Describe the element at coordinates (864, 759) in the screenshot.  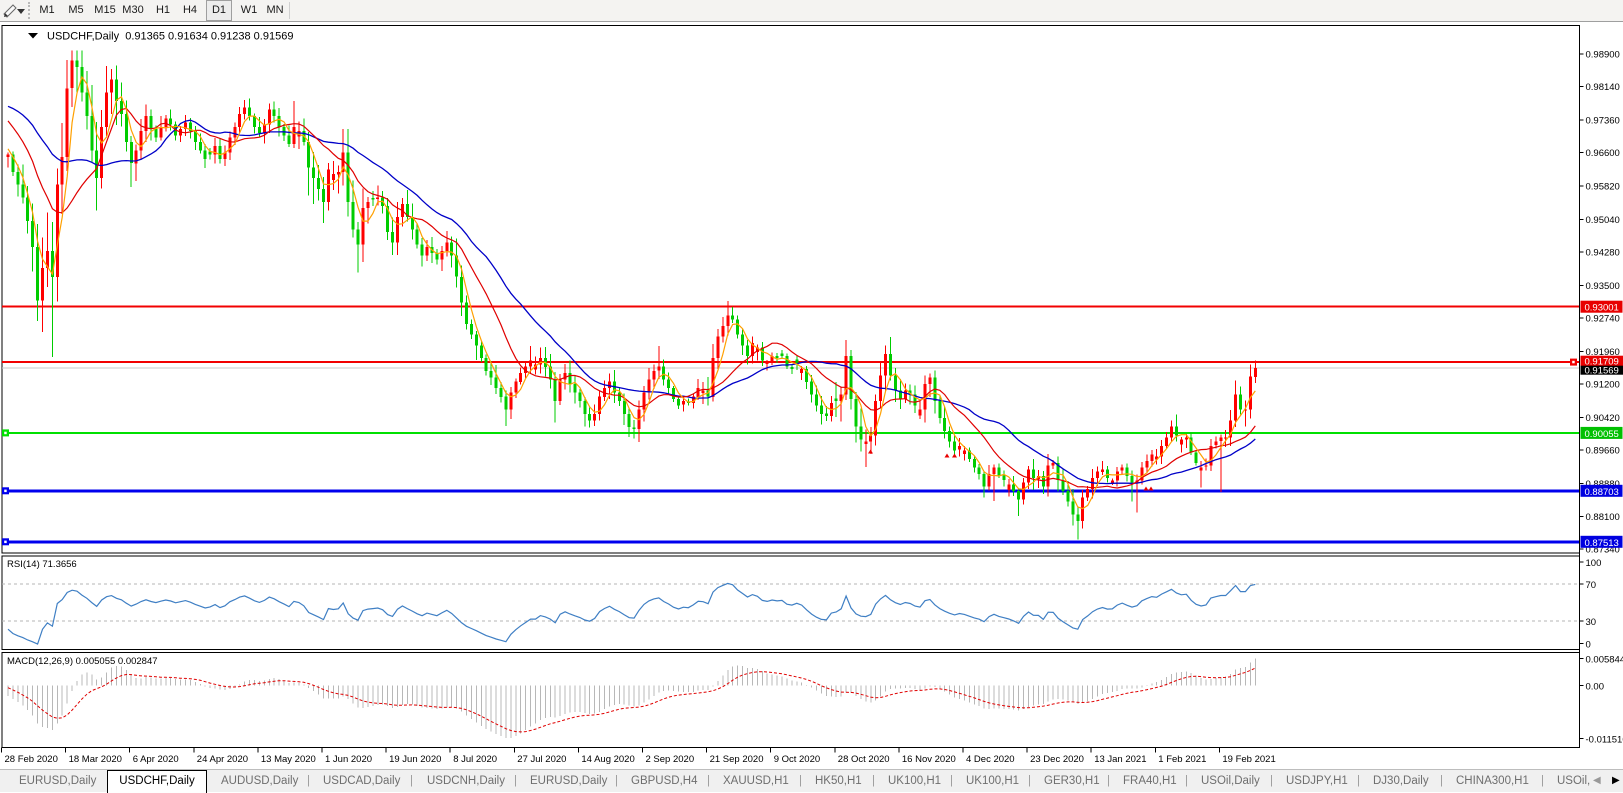
I see `svg-text: 28 Oct 2020` at that location.